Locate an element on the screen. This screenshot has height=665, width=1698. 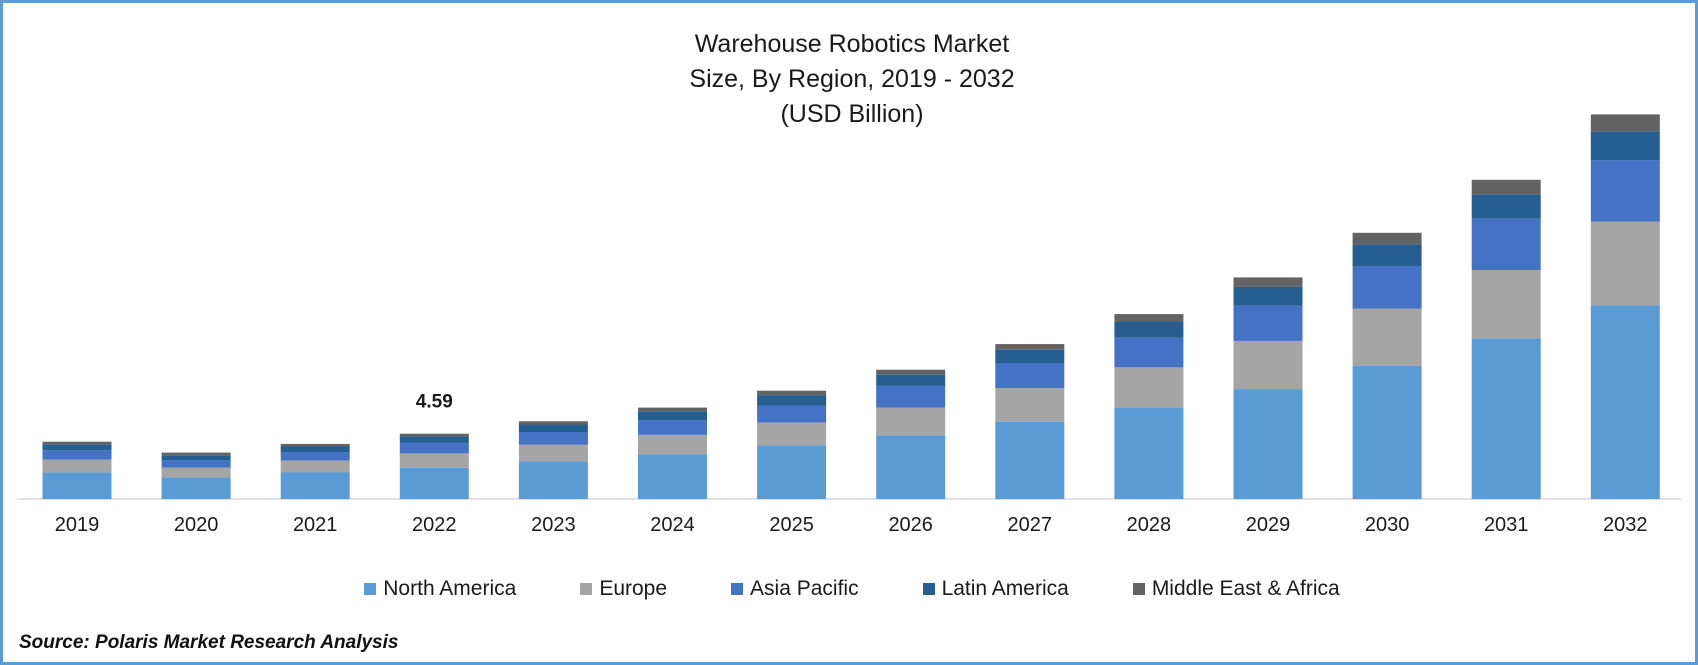
source-note: Source: Polaris Market Research Analysis is located at coordinates (209, 642).